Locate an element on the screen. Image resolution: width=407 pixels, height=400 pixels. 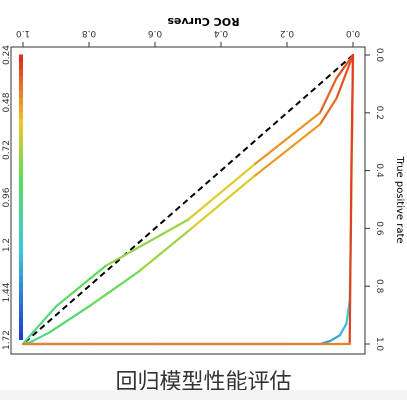
colorbar-tick-label: 0.48 is located at coordinates (7, 102).